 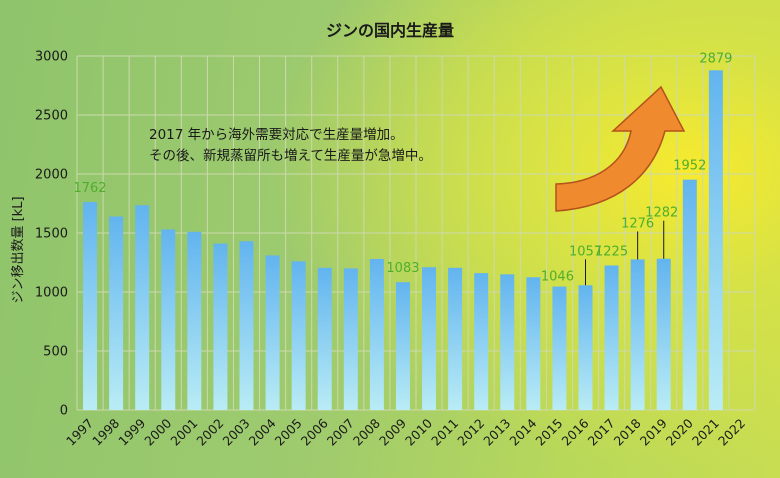 What do you see at coordinates (392, 431) in the screenshot?
I see `x-tick-label: 2009` at bounding box center [392, 431].